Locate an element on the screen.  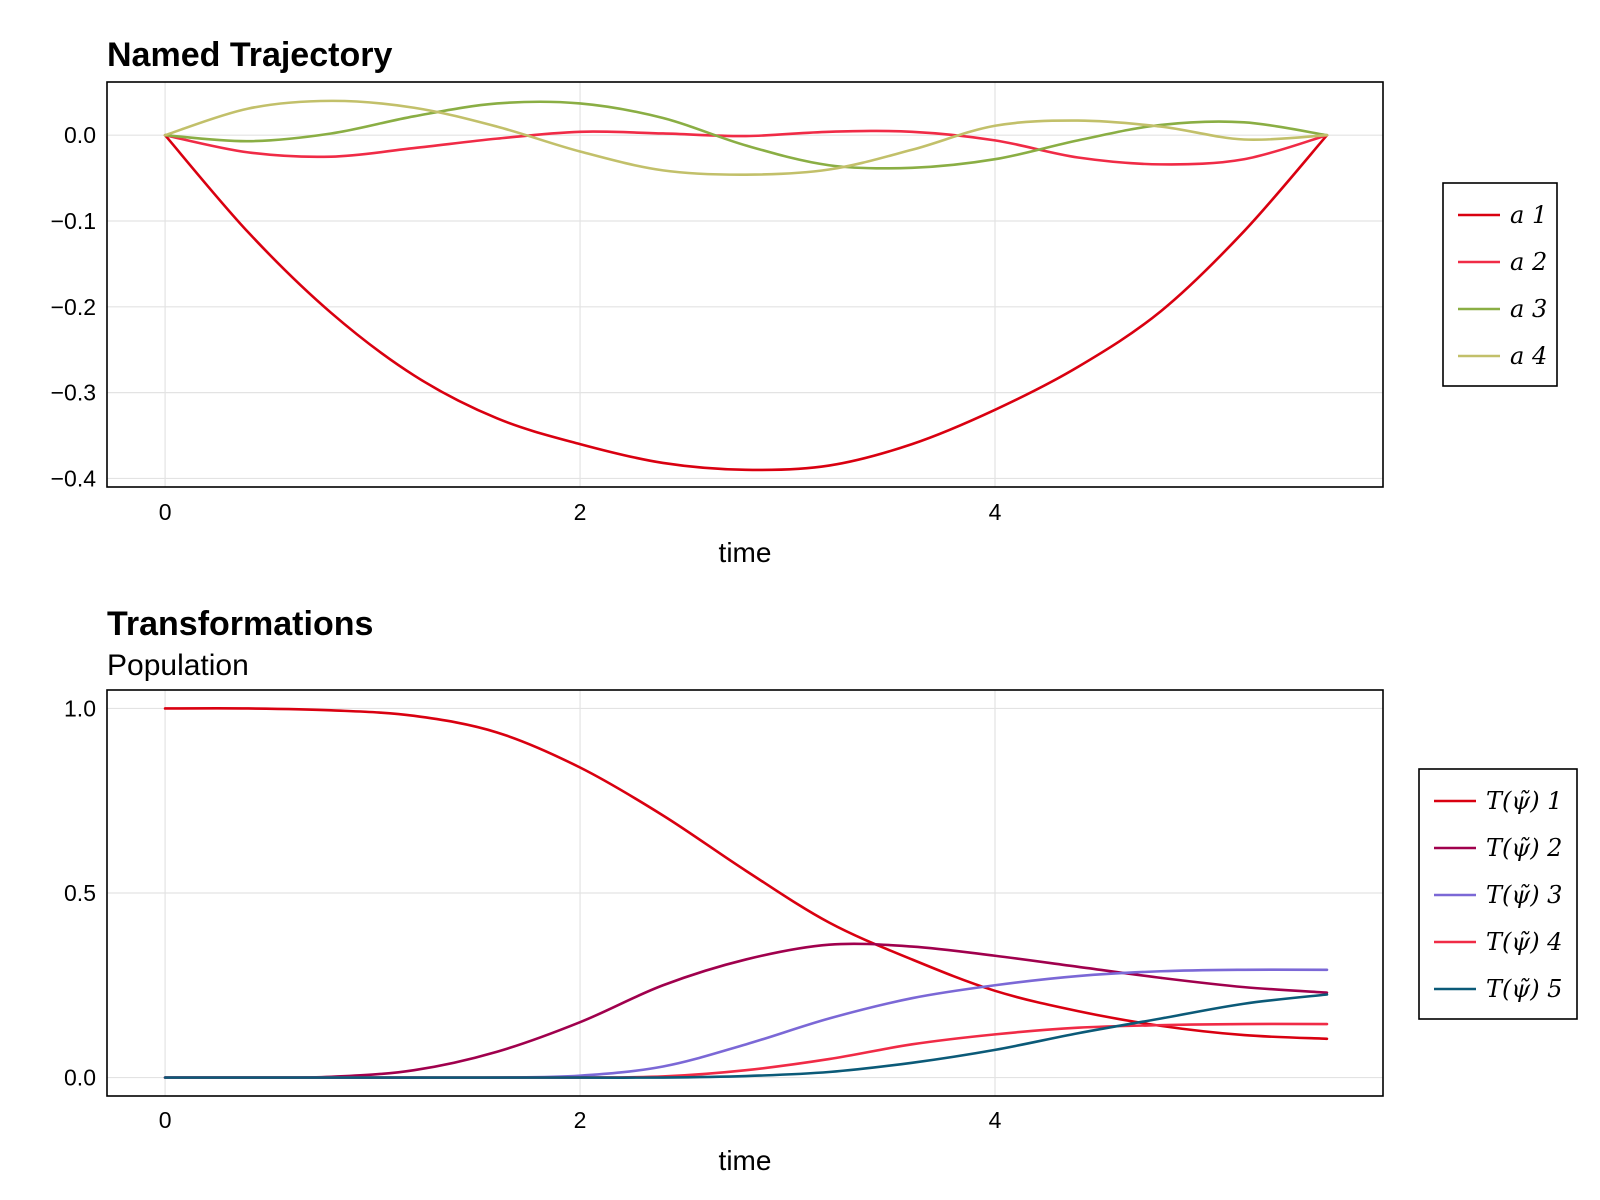
legend-label: T(ψ̃) 3 is located at coordinates (1524, 895).